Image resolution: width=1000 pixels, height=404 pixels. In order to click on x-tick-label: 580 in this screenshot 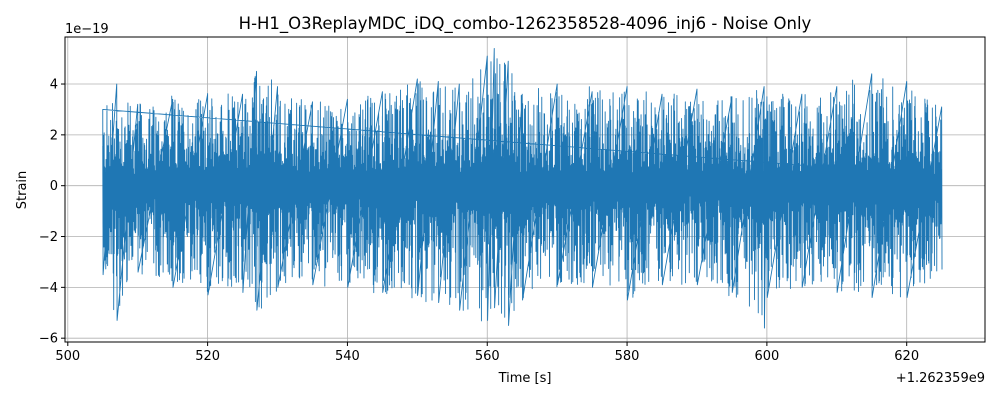, I will do `click(627, 356)`.